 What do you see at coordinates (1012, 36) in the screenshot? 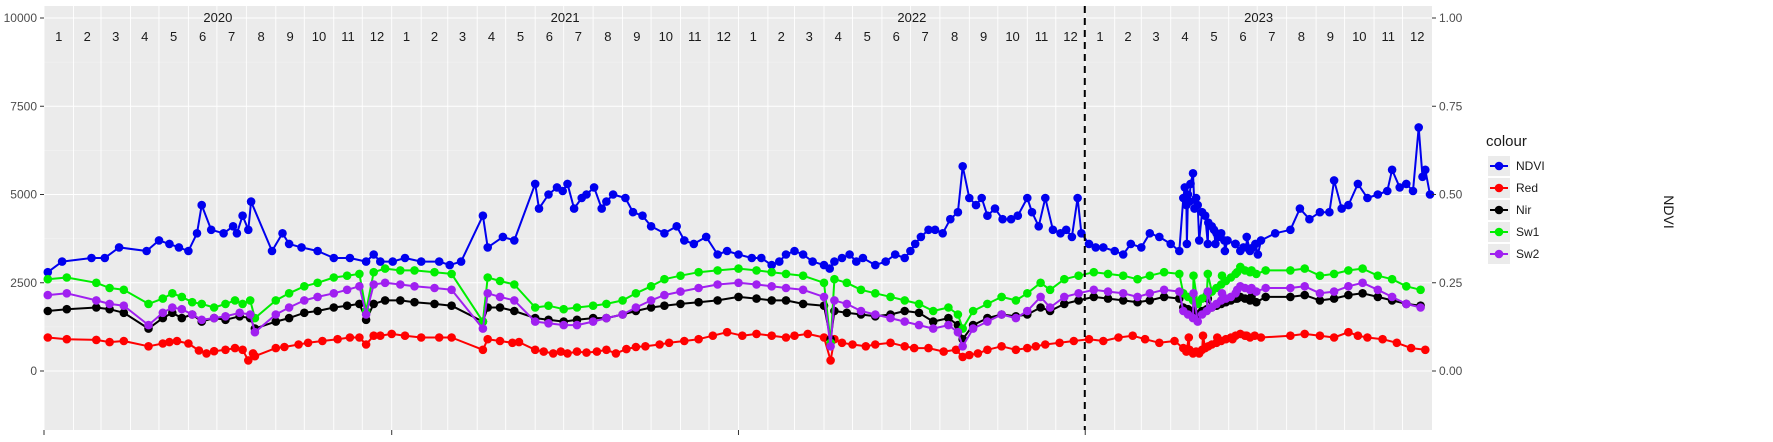
I see `month-label: 10` at bounding box center [1012, 36].